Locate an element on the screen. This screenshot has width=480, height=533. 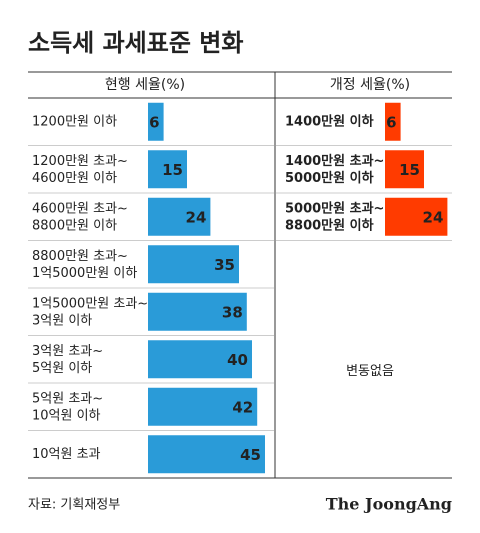
value-label: 45 is located at coordinates (250, 455).